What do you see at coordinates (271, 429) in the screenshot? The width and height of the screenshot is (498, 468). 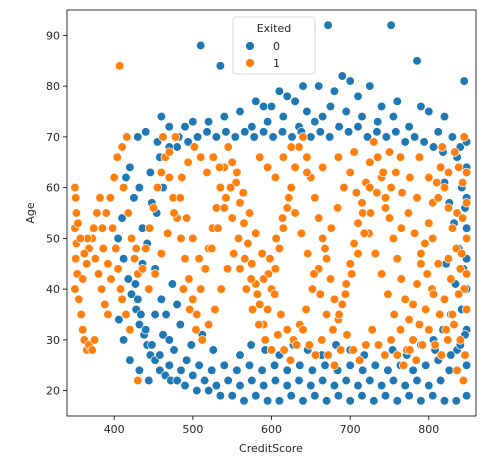 I see `x-tick-label: 600` at bounding box center [271, 429].